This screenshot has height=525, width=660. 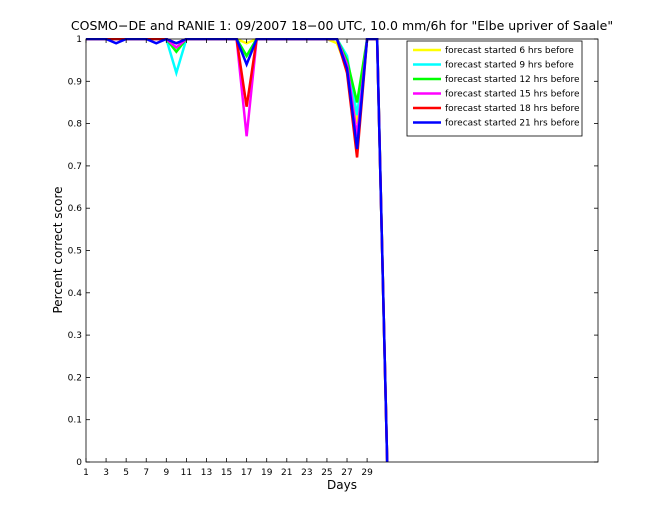 I want to click on x-tick-label: 13, so click(x=206, y=473).